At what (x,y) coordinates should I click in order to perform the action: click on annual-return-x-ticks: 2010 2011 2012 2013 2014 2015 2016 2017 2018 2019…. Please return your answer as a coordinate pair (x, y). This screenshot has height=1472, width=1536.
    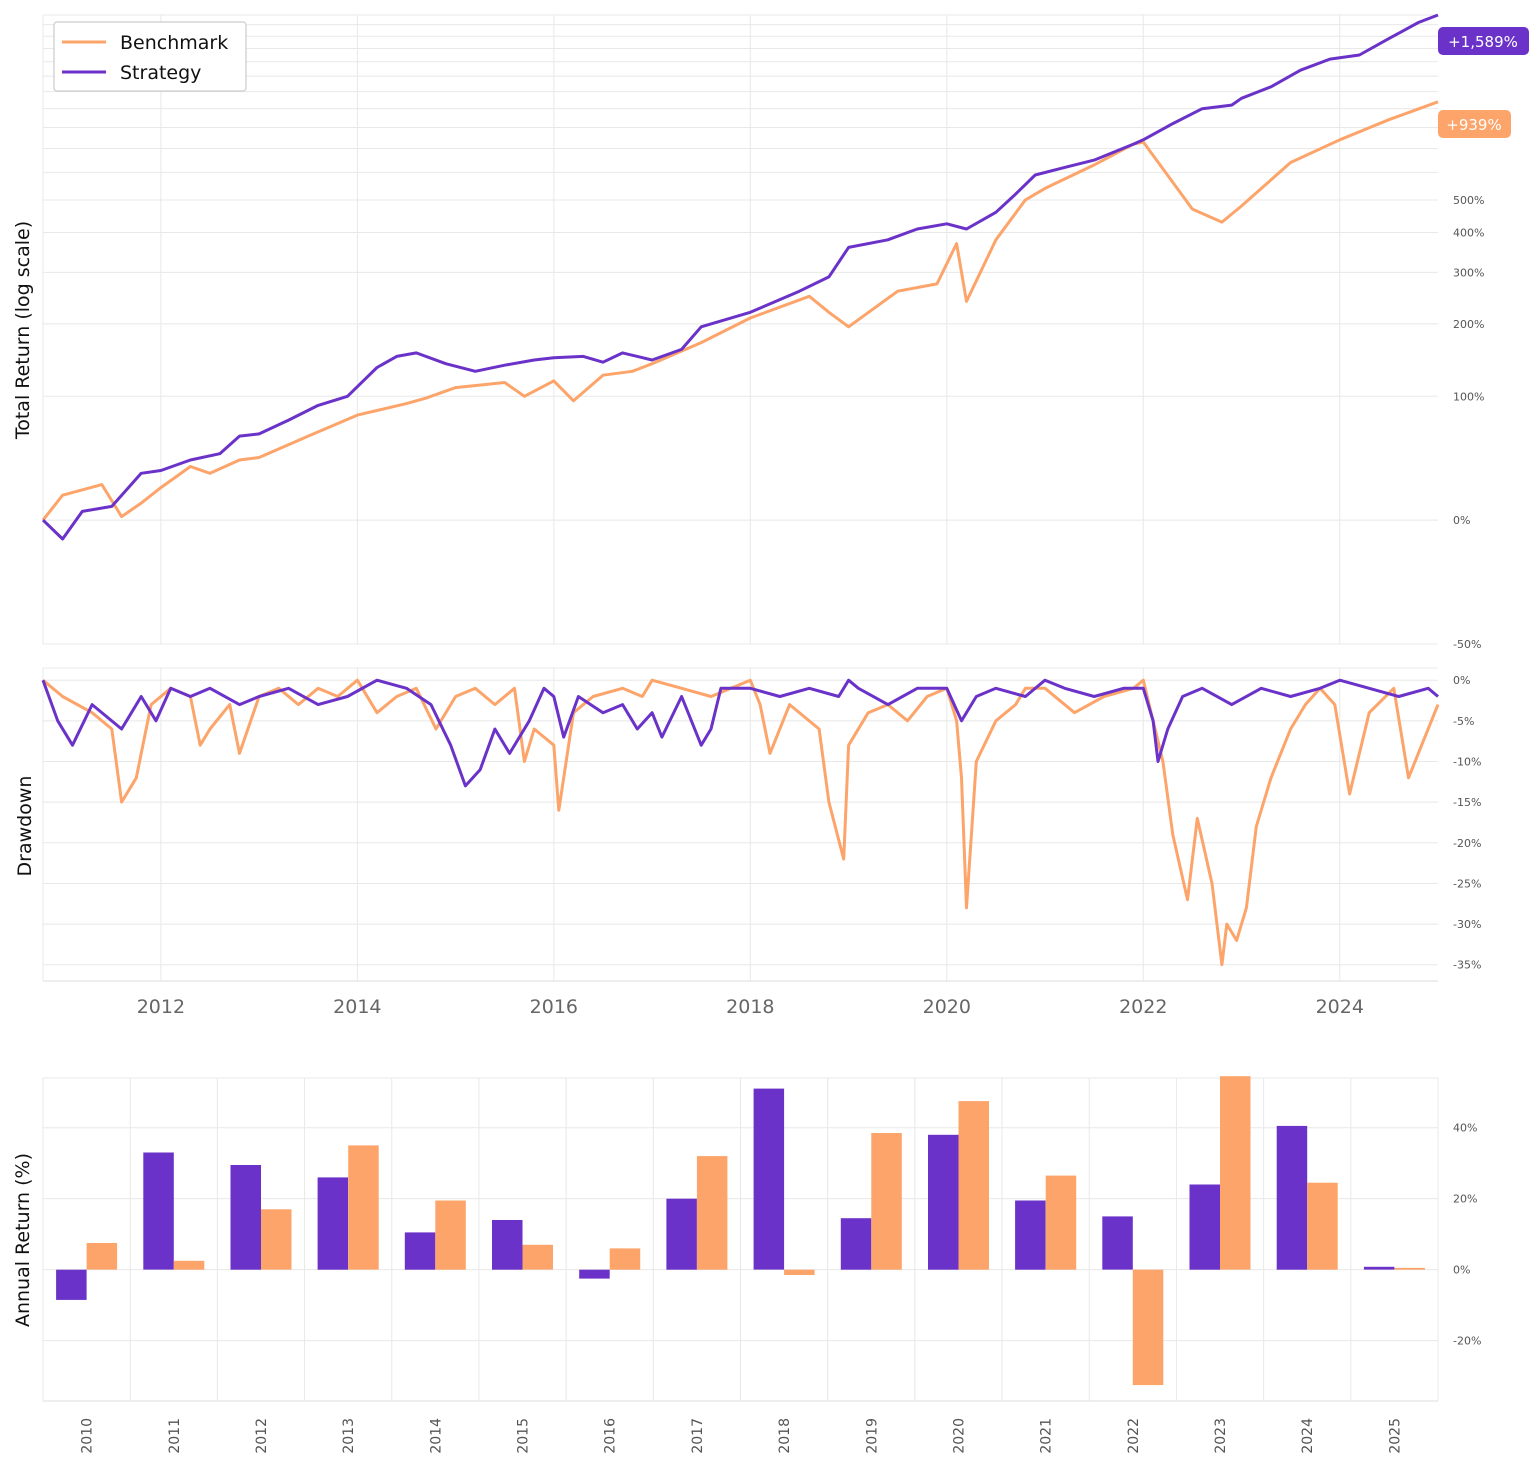
    Looking at the image, I should click on (742, 1436).